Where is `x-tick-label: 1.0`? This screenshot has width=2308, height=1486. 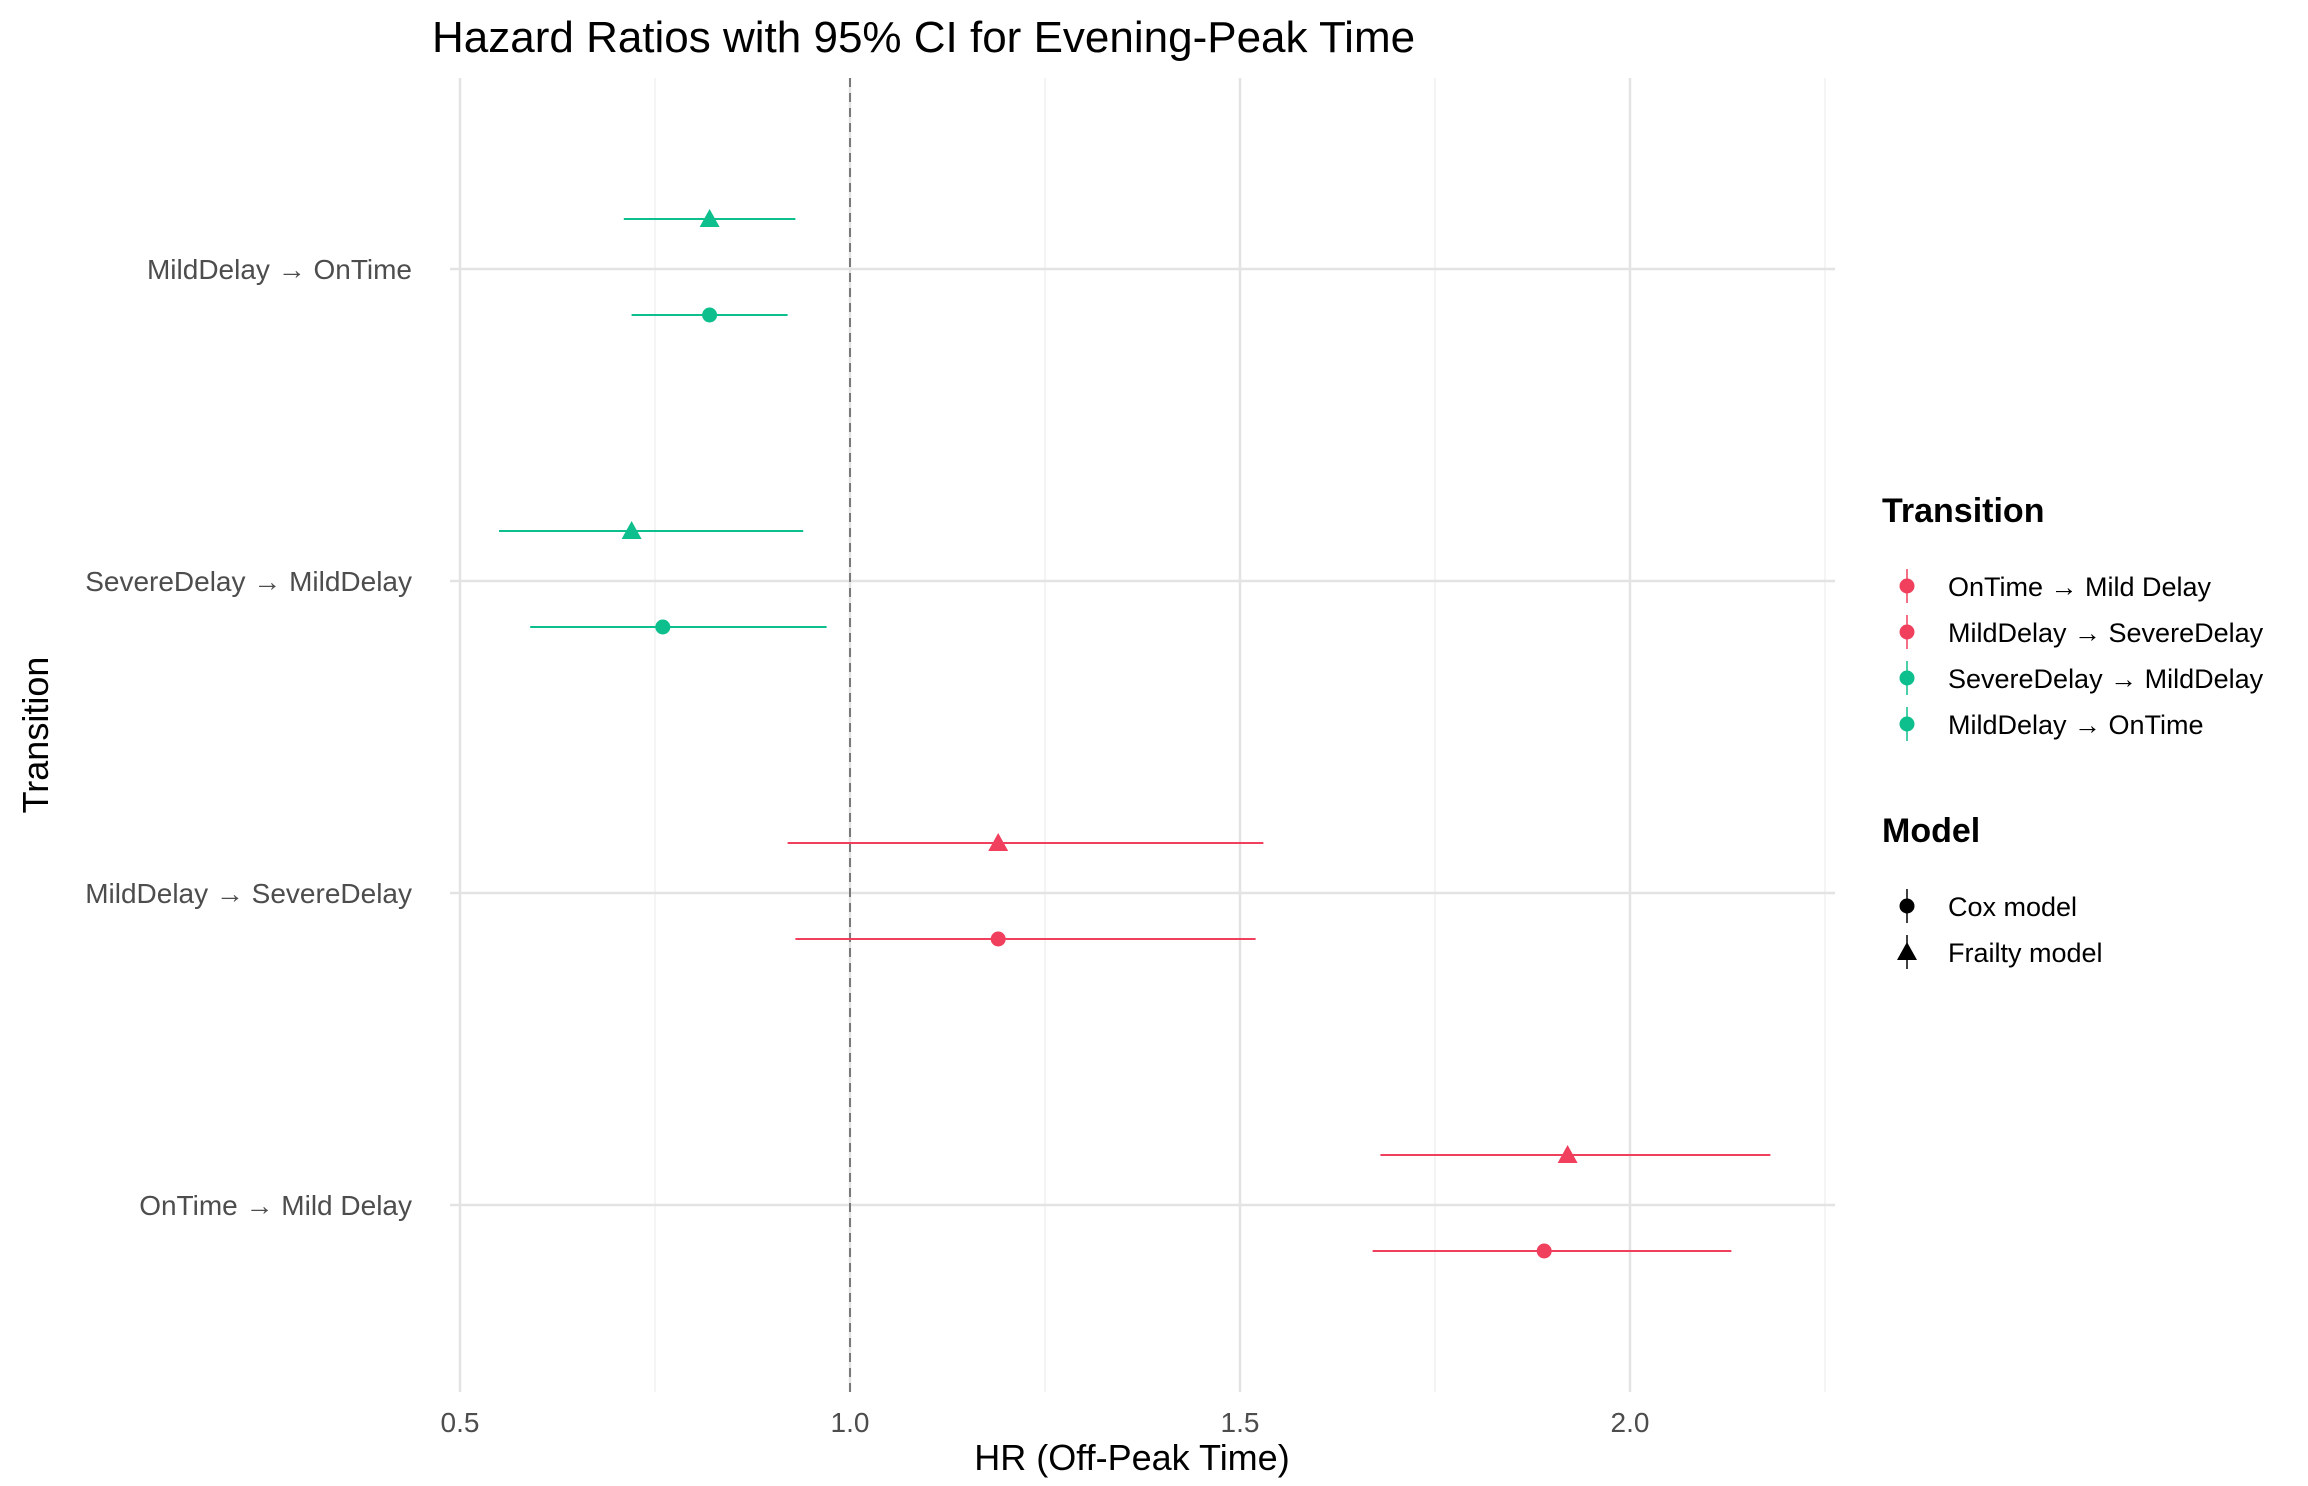 x-tick-label: 1.0 is located at coordinates (850, 1422).